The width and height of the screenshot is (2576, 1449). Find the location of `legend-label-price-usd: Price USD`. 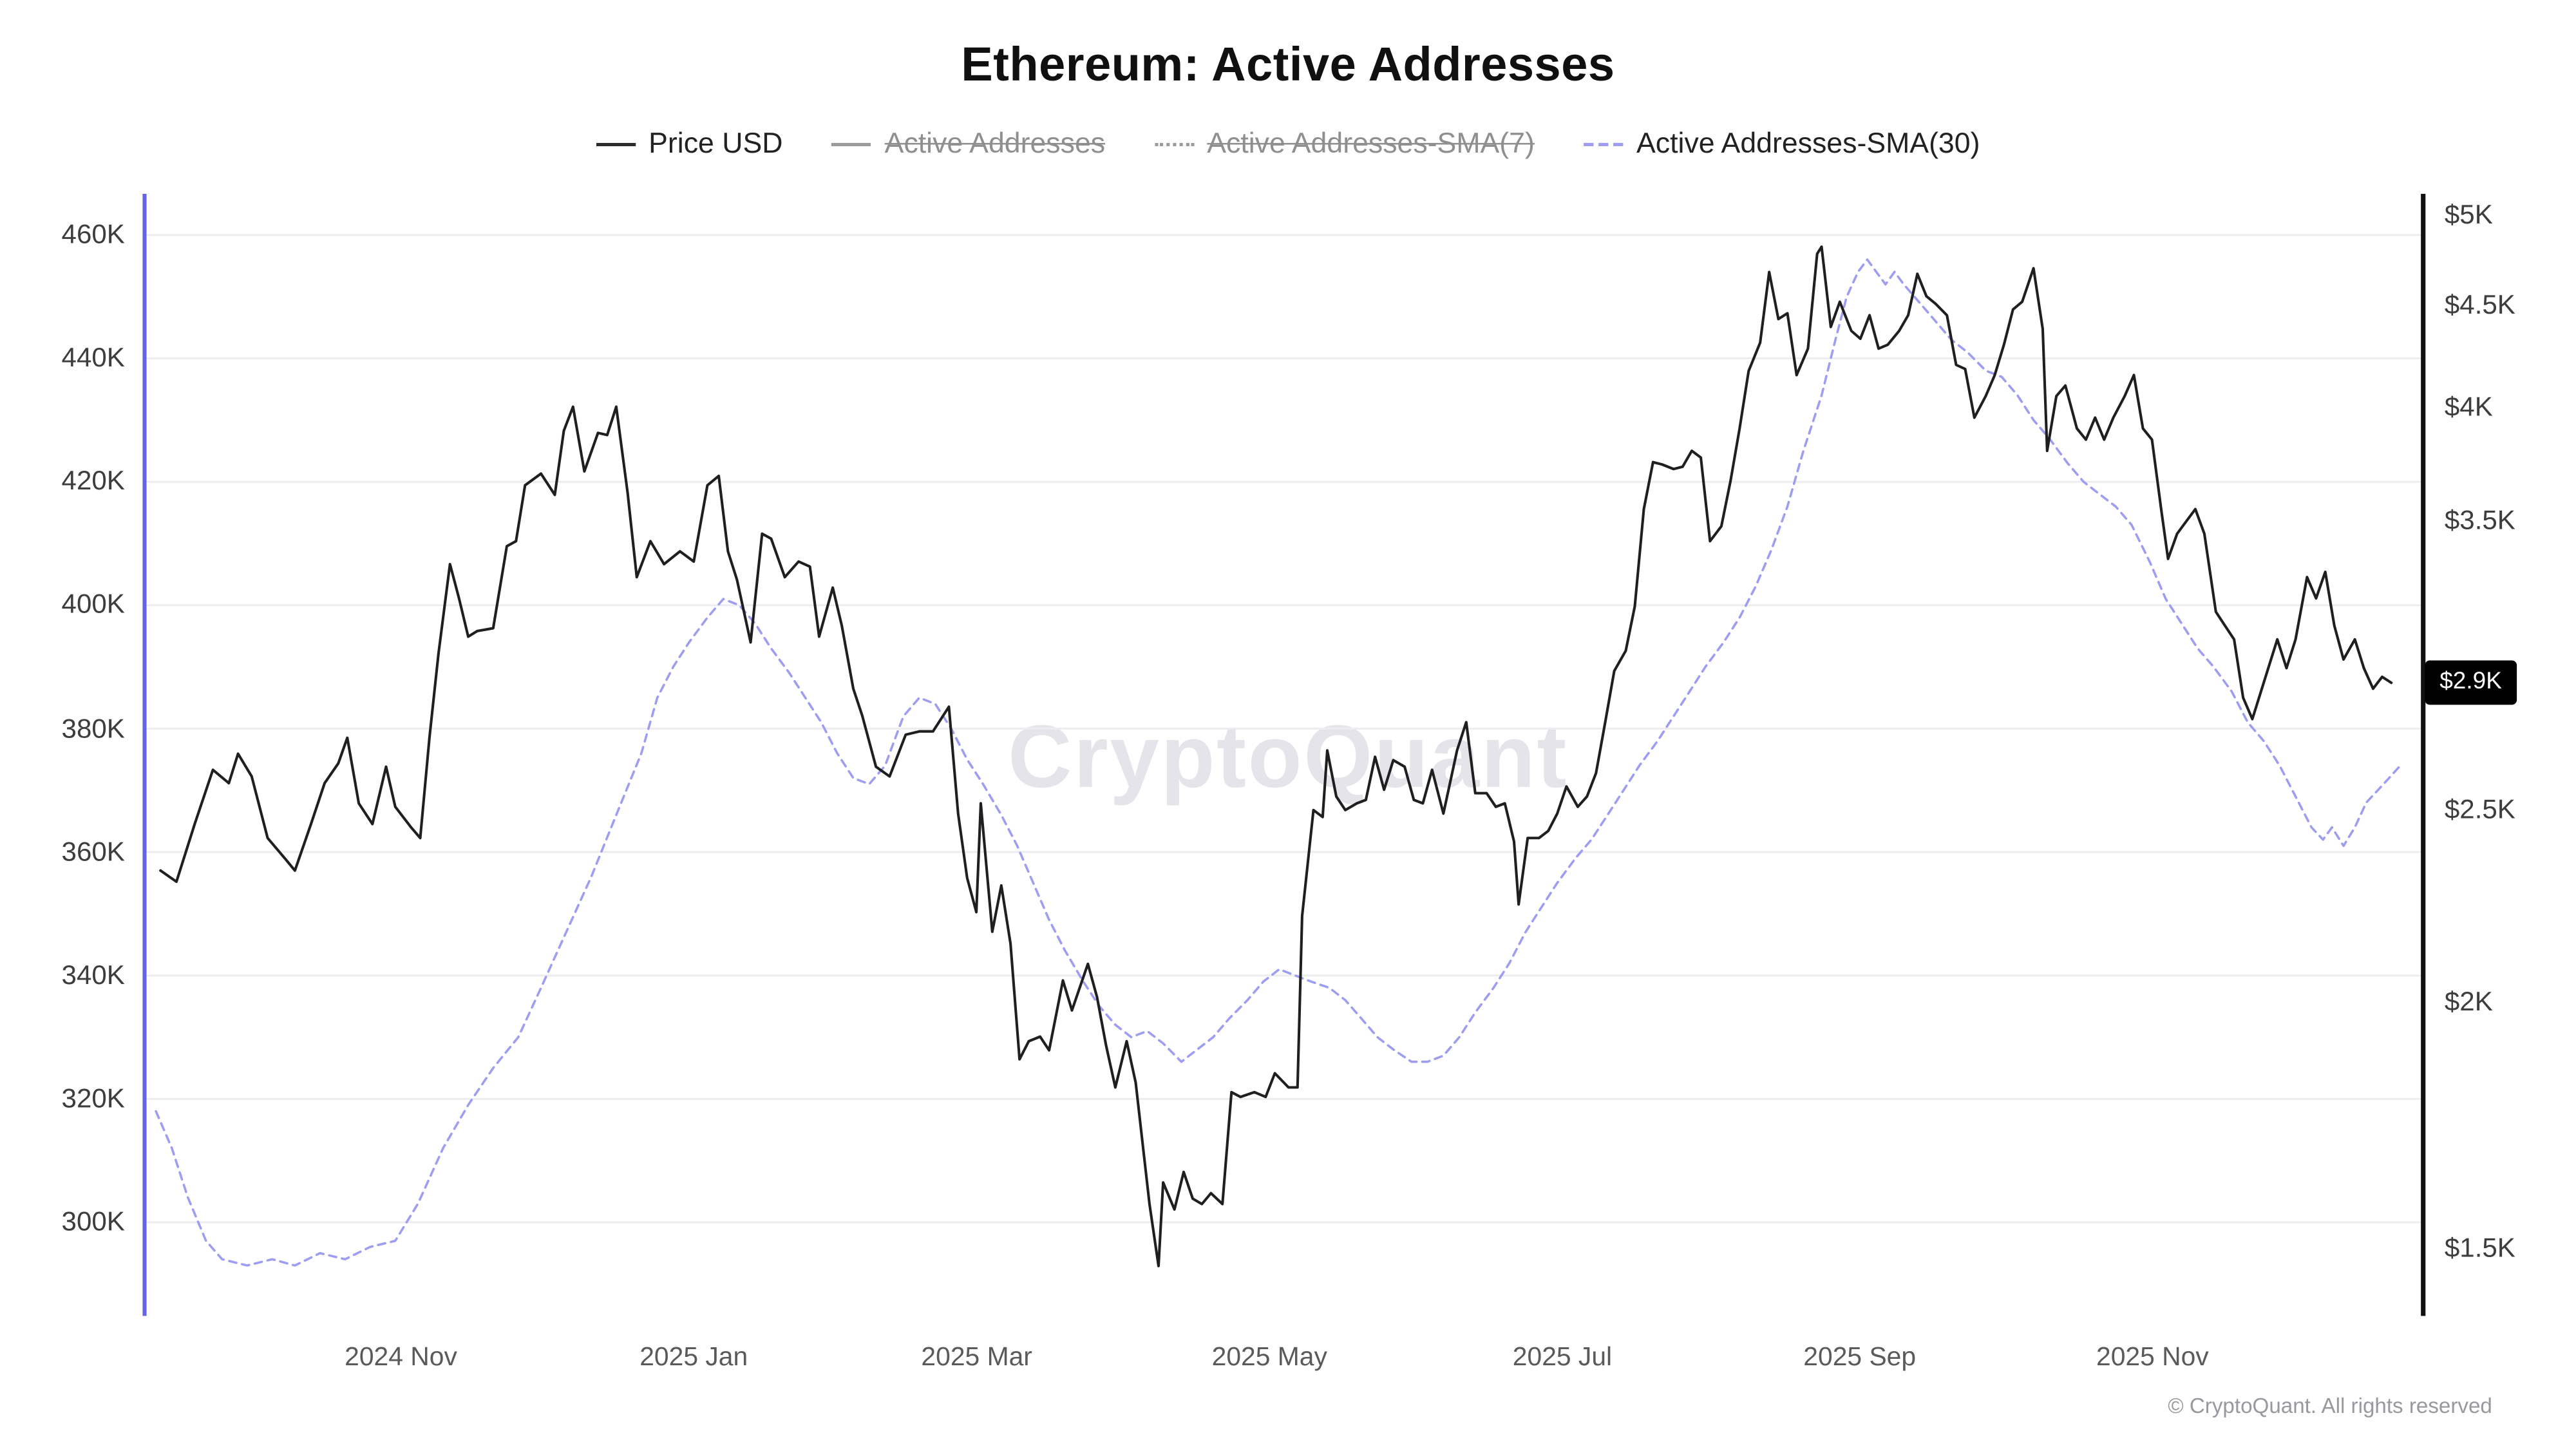

legend-label-price-usd: Price USD is located at coordinates (716, 143).